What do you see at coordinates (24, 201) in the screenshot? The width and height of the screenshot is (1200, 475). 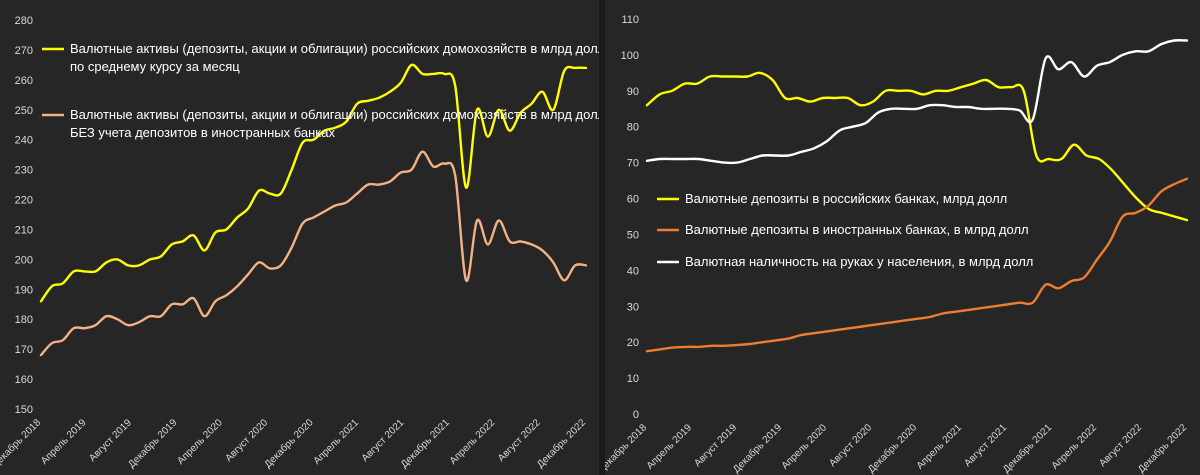 I see `left-y-tick-label: 220` at bounding box center [24, 201].